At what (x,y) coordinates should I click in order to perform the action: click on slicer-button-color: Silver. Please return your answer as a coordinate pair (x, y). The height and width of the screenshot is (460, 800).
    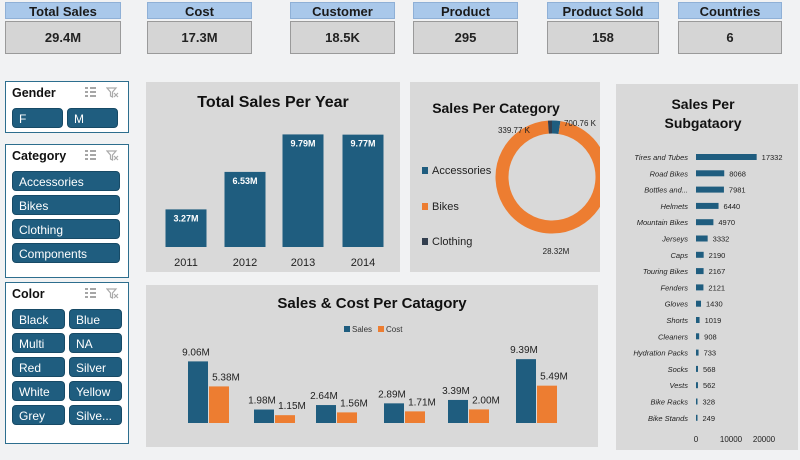
    Looking at the image, I should click on (95, 367).